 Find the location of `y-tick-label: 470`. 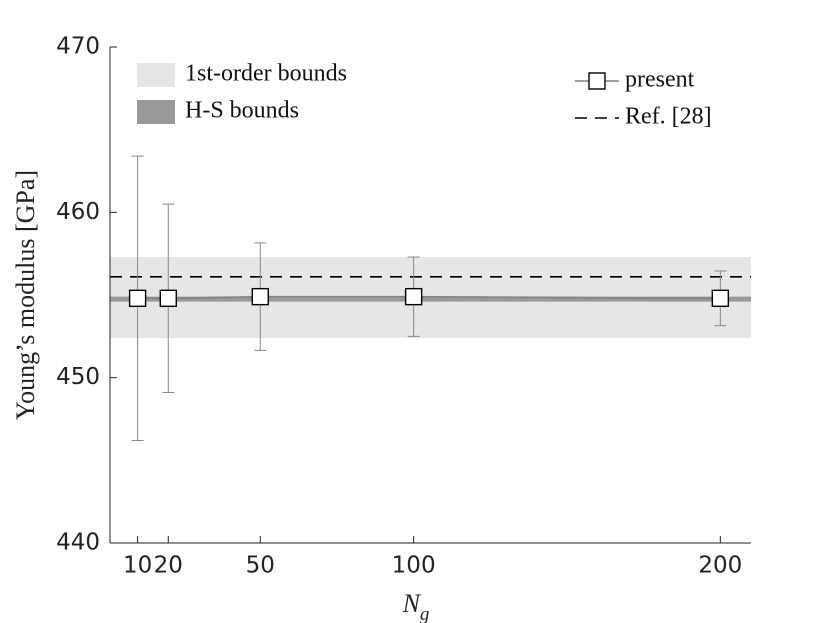

y-tick-label: 470 is located at coordinates (78, 47).